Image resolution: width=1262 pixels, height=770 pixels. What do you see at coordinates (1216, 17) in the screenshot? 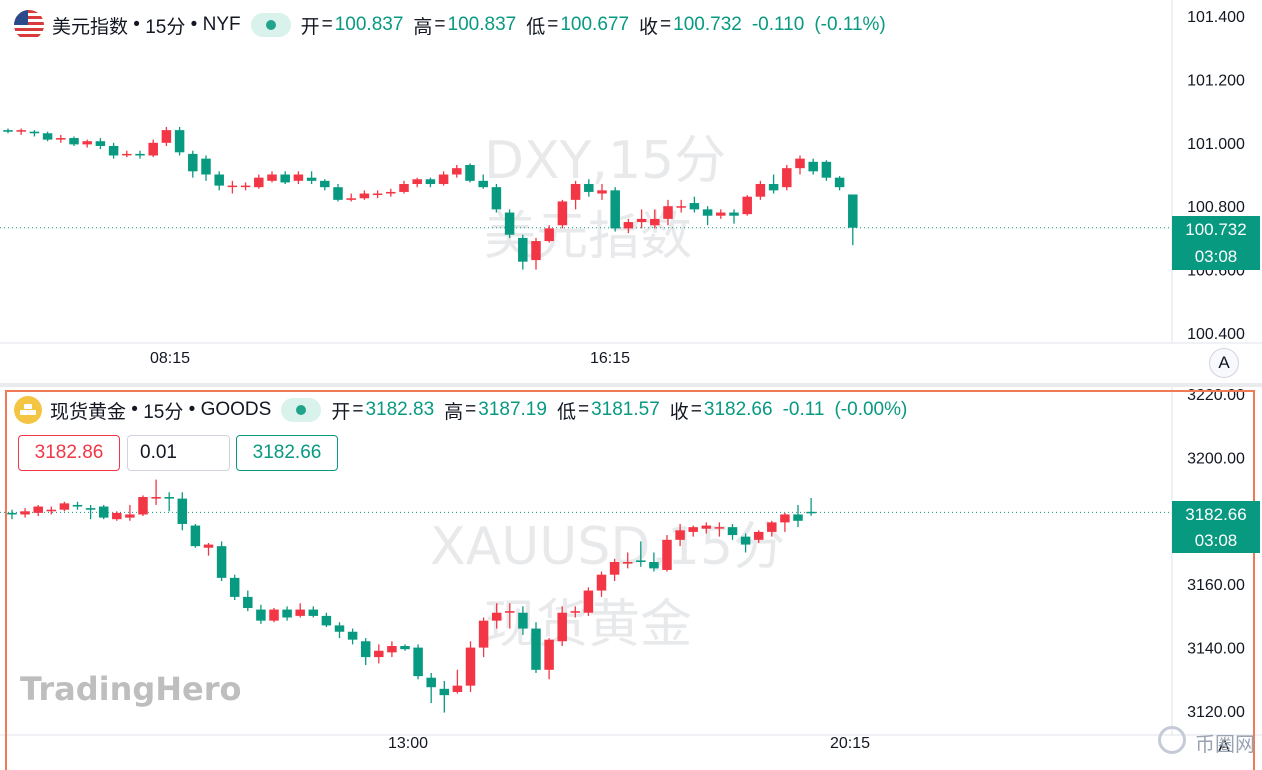
I see `dxy-y-tick-label: 101.400` at bounding box center [1216, 17].